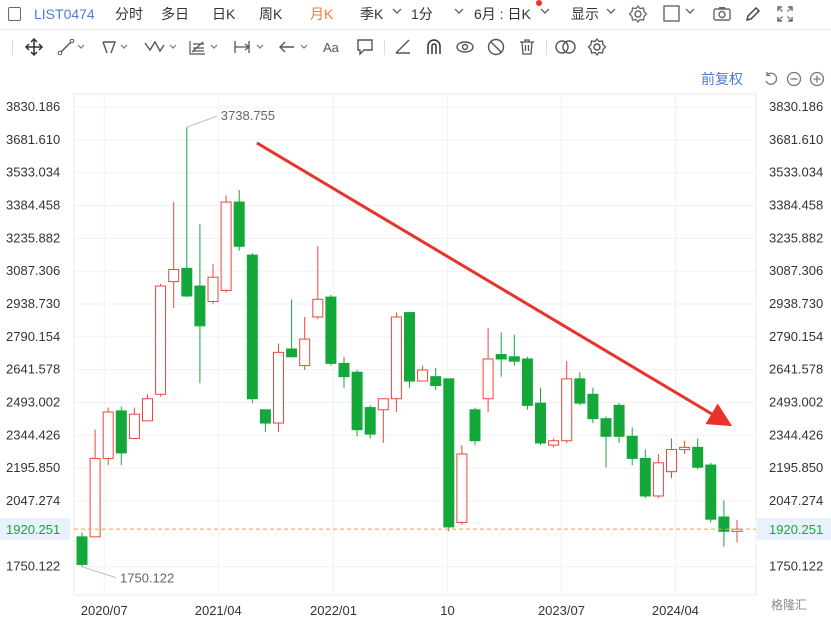  Describe the element at coordinates (33, 500) in the screenshot. I see `y-tick-label-left: 2047.274` at that location.